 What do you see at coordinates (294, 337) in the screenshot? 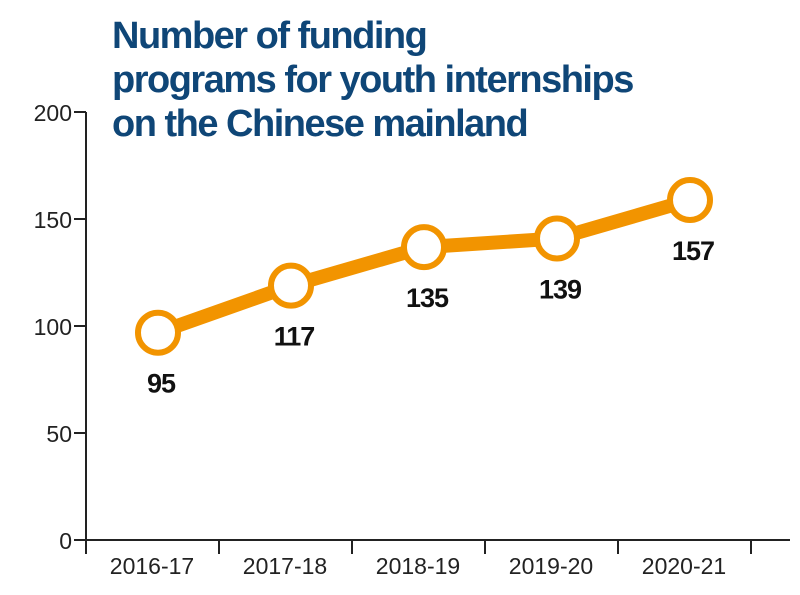
I see `data-label: 117` at bounding box center [294, 337].